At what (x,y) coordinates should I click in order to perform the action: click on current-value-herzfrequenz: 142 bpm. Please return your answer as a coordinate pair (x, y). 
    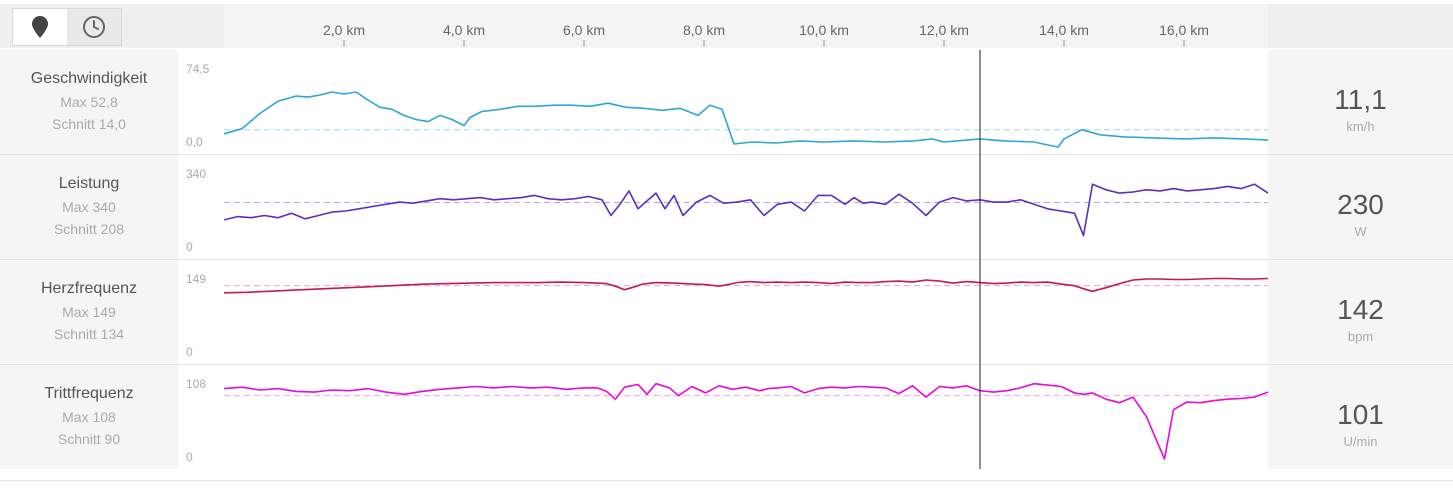
    Looking at the image, I should click on (1360, 319).